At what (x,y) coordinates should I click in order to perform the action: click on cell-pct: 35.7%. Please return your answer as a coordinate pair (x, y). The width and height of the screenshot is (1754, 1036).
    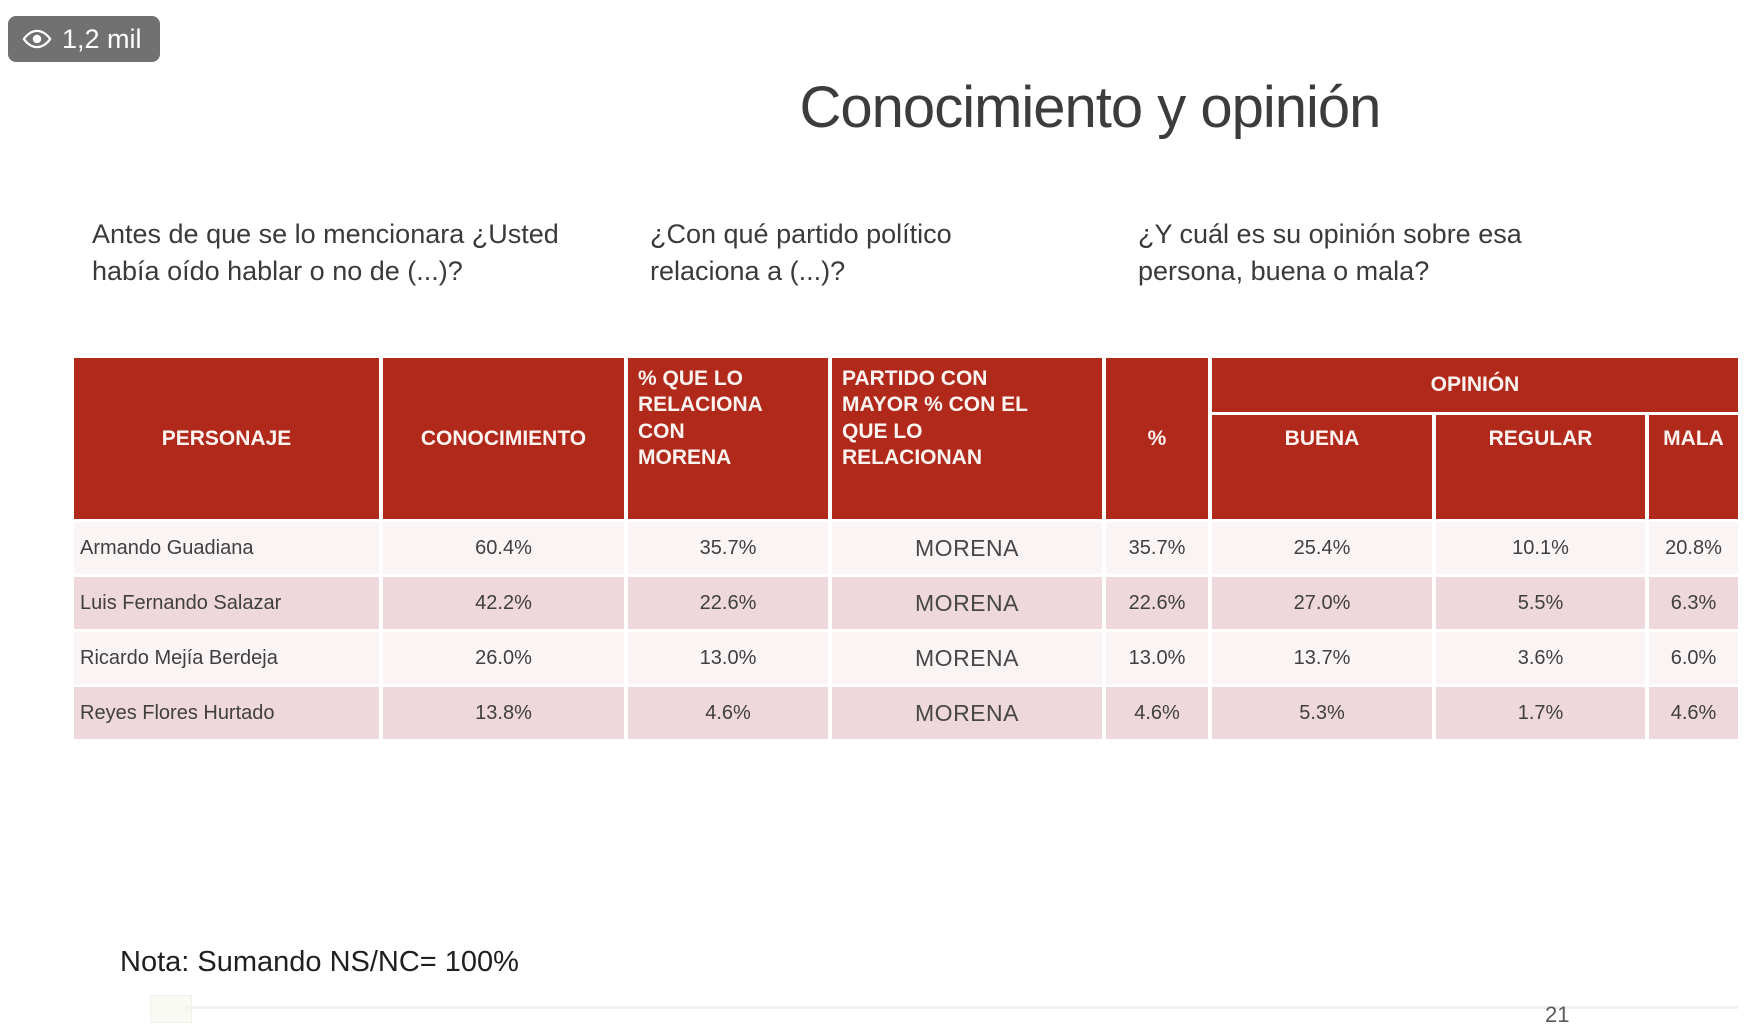
    Looking at the image, I should click on (1157, 548).